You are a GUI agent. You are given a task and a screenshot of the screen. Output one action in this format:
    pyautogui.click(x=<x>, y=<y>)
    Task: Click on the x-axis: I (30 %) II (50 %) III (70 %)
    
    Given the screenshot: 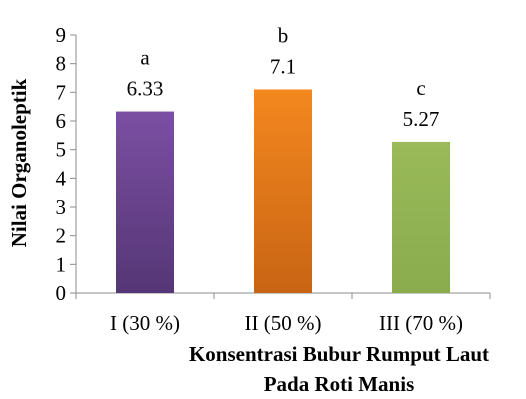 What is the action you would take?
    pyautogui.click(x=283, y=313)
    